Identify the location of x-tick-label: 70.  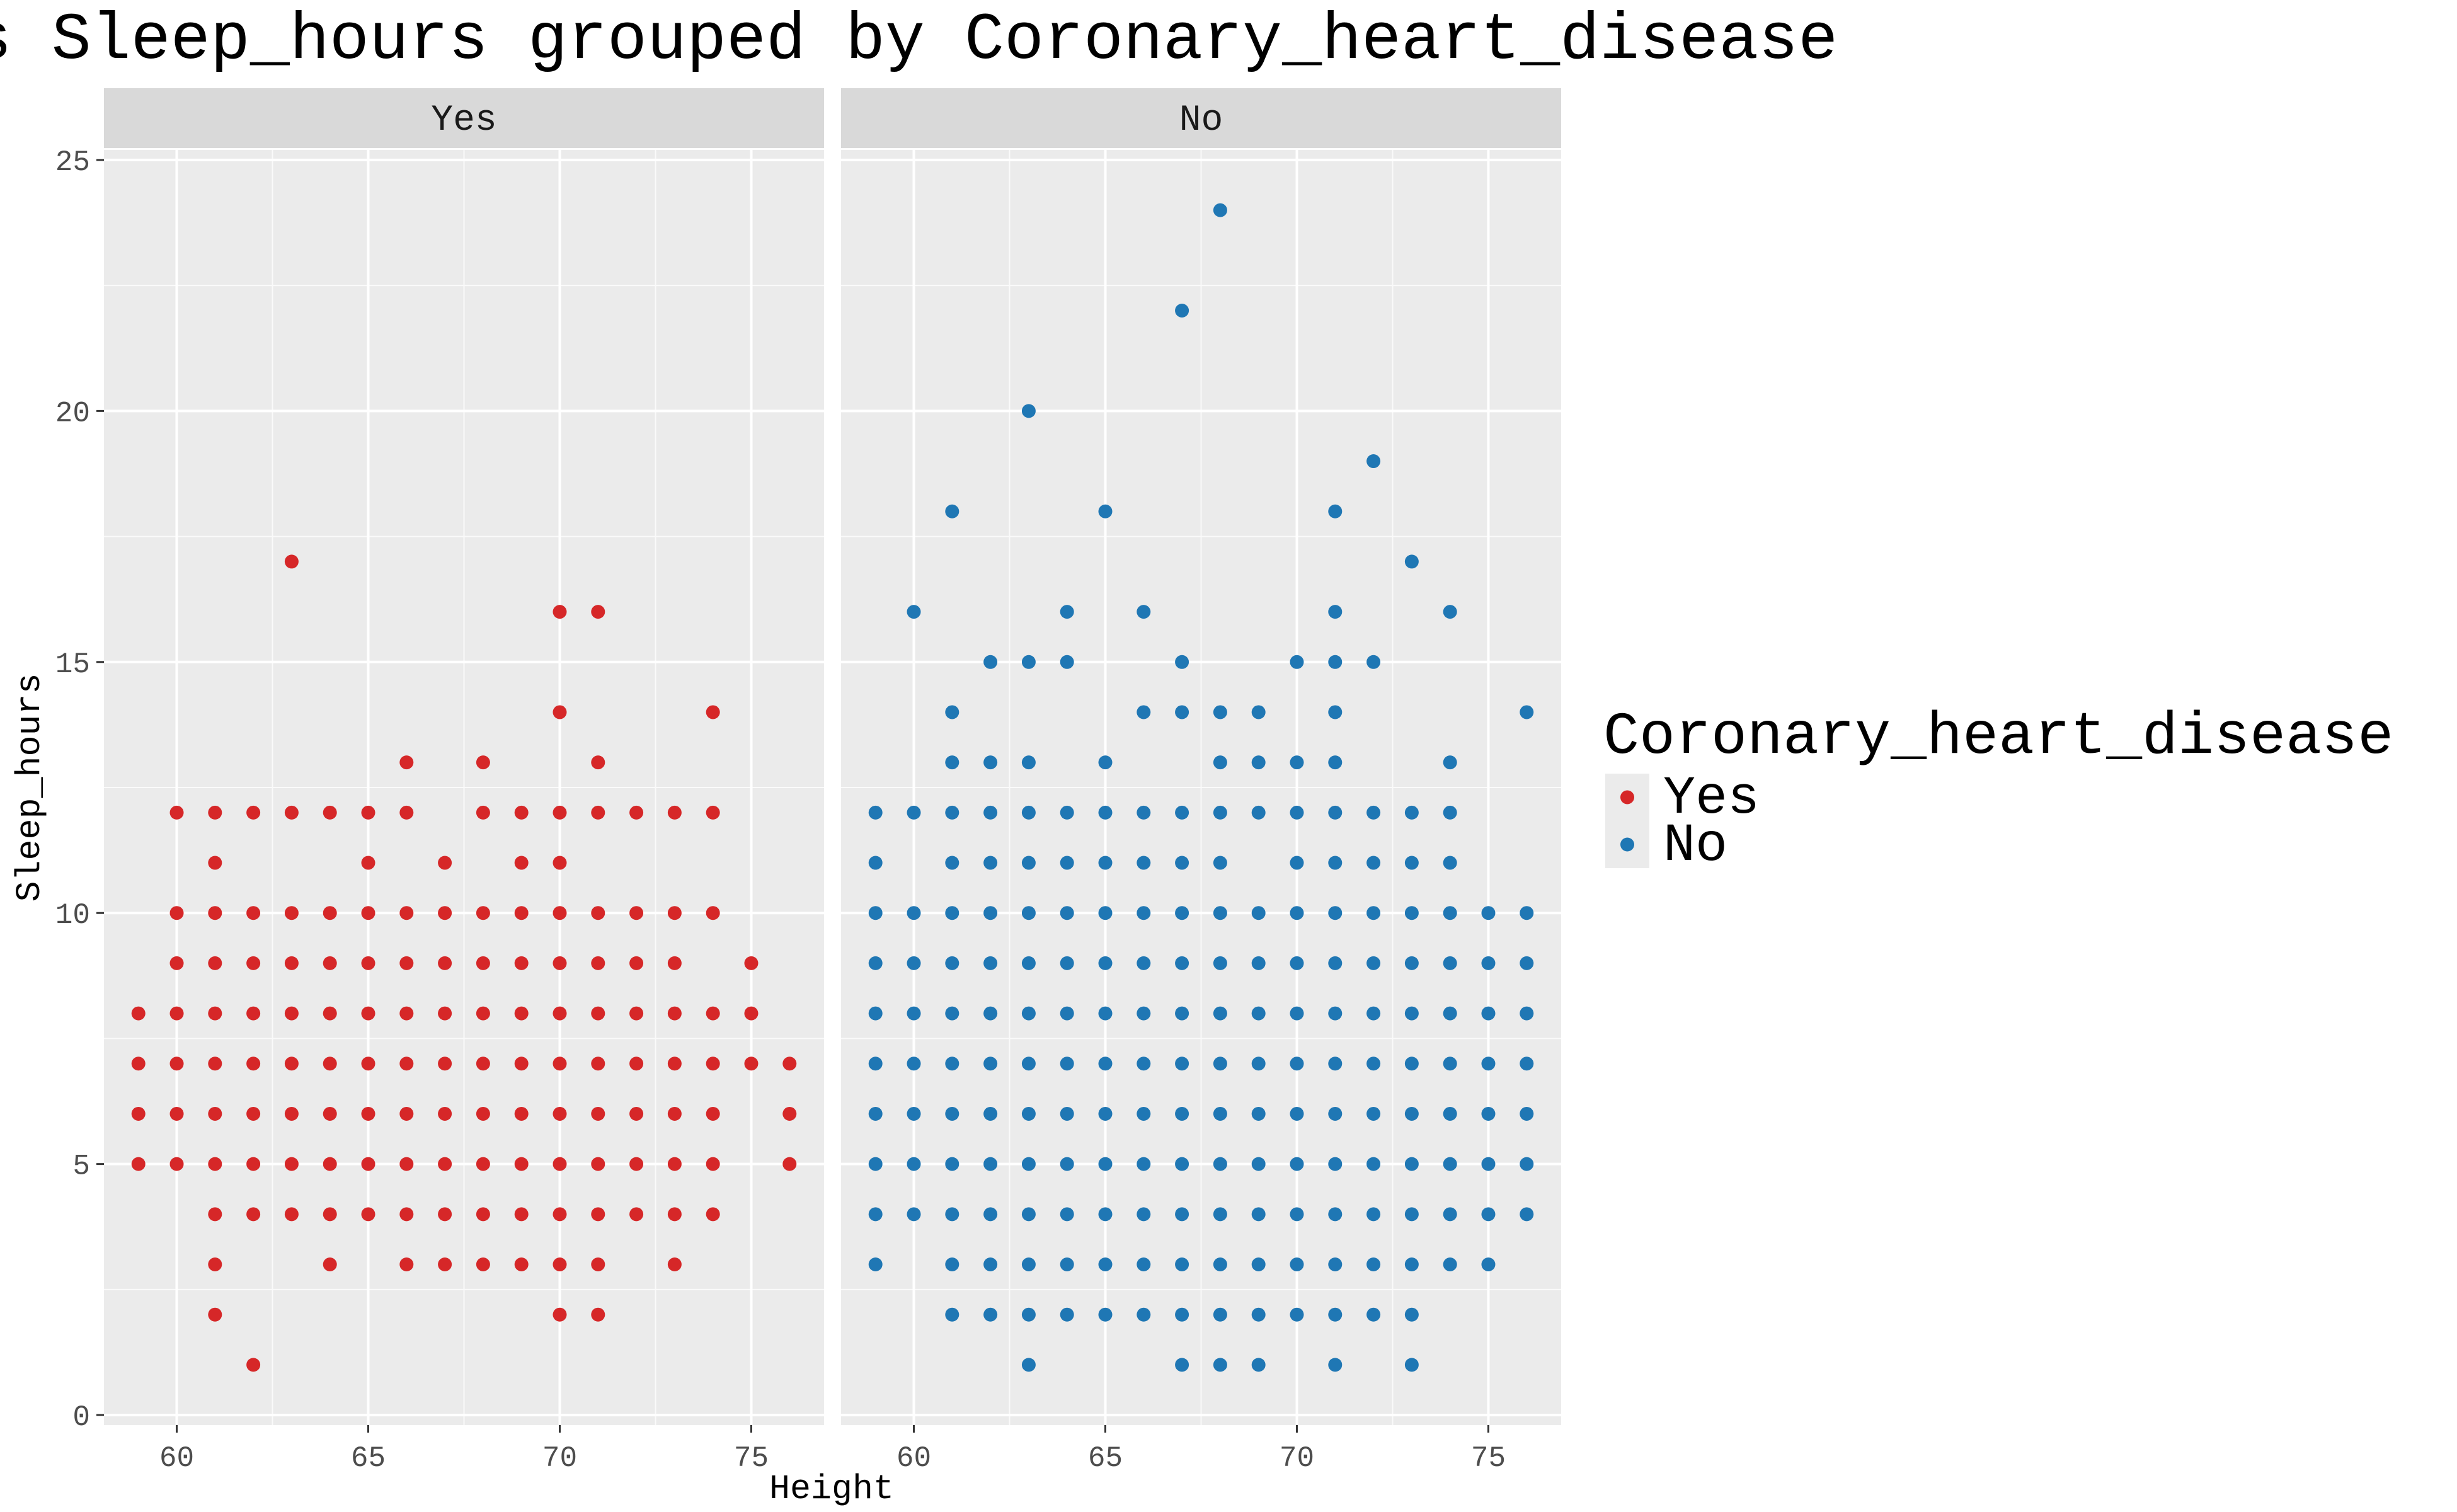
(559, 1458).